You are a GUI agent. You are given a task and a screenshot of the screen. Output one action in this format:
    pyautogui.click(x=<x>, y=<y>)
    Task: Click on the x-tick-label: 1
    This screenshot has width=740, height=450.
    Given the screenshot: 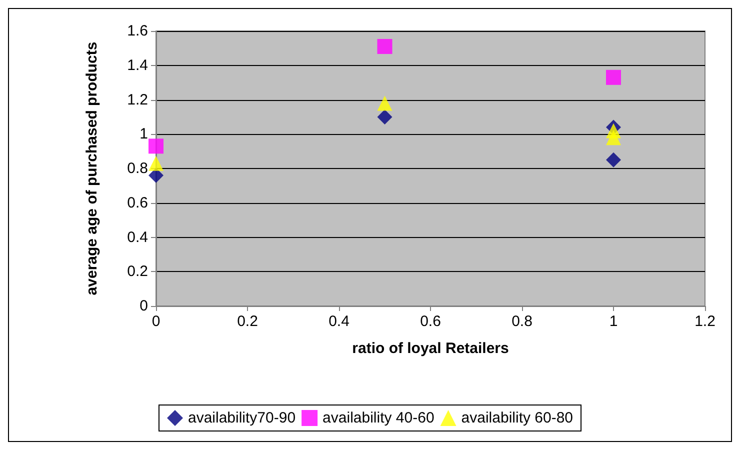 What is the action you would take?
    pyautogui.click(x=613, y=321)
    